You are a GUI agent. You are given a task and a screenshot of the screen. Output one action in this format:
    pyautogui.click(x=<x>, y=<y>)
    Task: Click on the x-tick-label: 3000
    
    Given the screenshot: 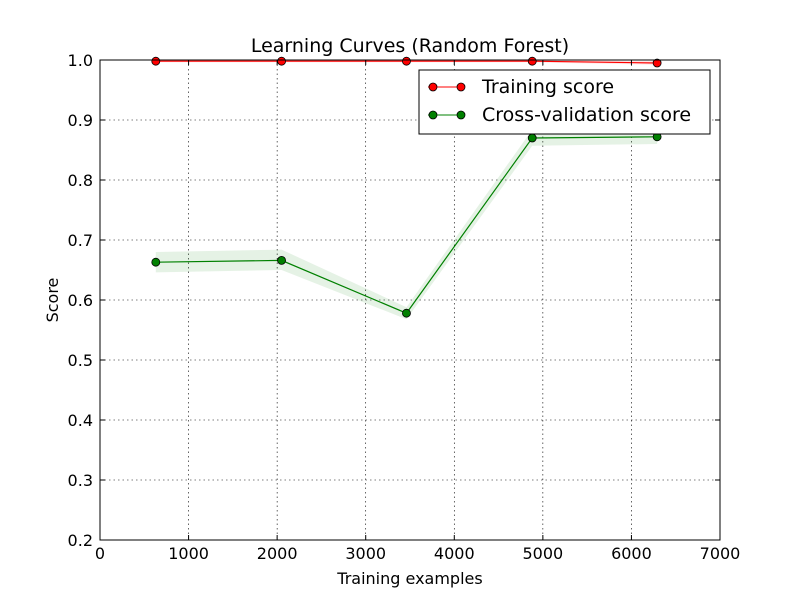 What is the action you would take?
    pyautogui.click(x=365, y=553)
    